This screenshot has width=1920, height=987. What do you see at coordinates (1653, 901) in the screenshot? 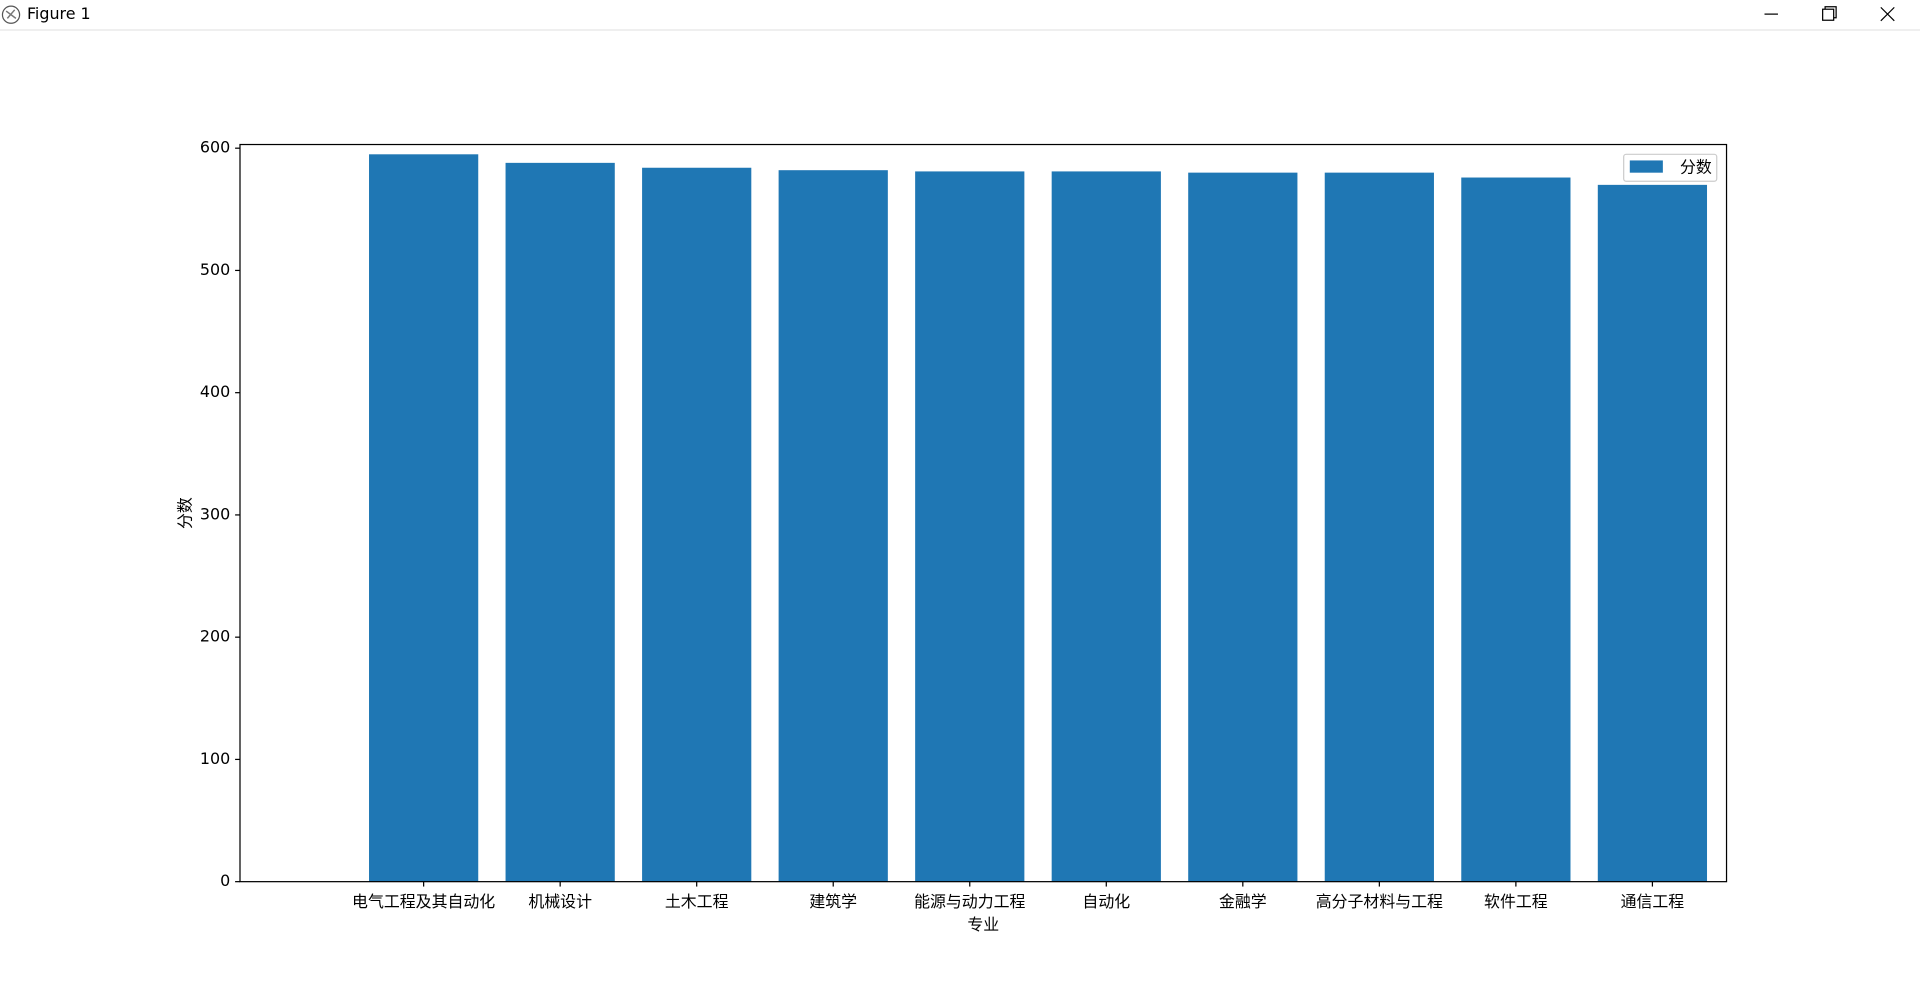
I see `x-tick-label: 通信工程` at bounding box center [1653, 901].